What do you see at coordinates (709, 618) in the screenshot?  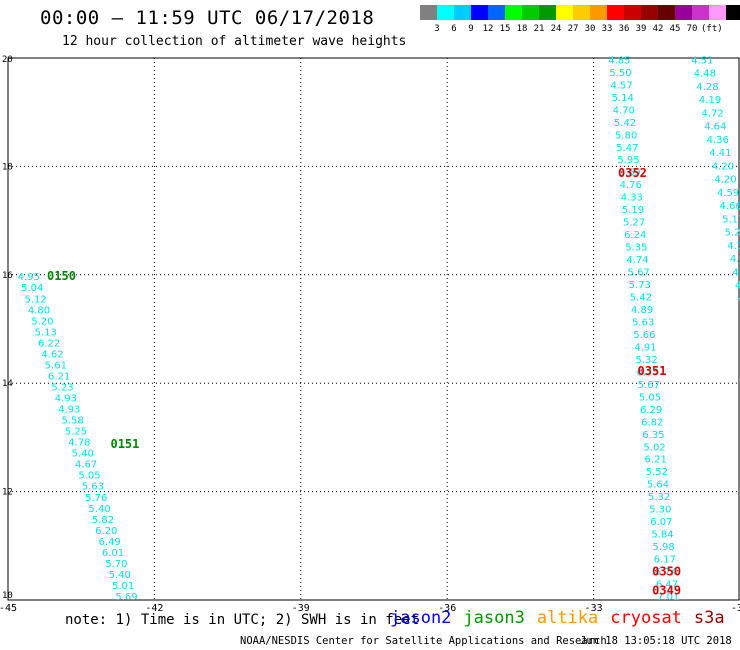 I see `satellite-legend-entry: s3a` at bounding box center [709, 618].